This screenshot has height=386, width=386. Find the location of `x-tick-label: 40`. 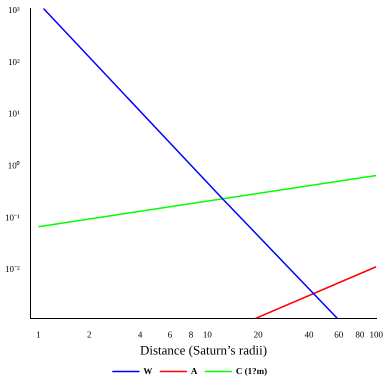

x-tick-label: 40 is located at coordinates (309, 334).